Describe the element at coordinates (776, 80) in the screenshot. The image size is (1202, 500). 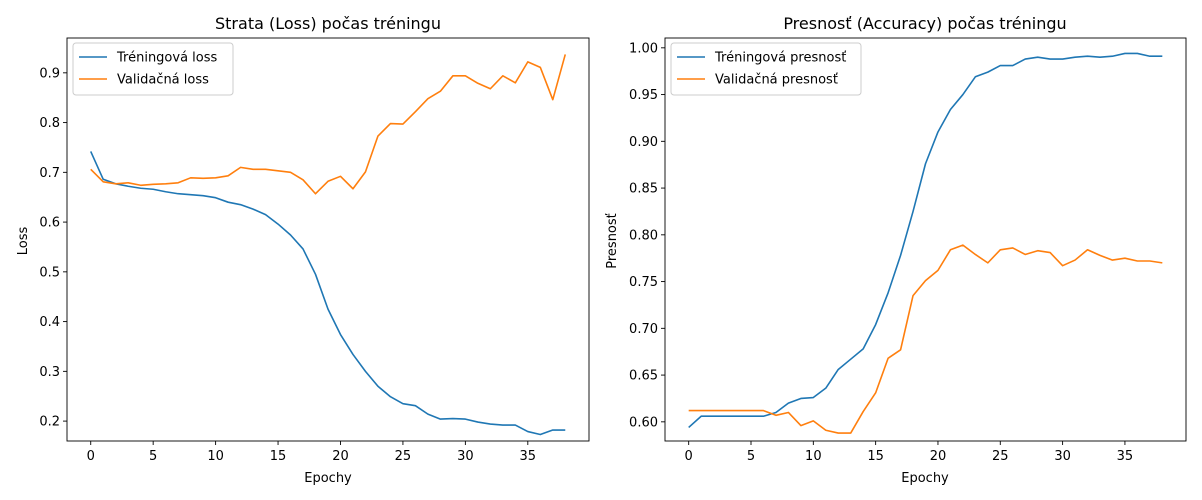
I see `accuracy-legend-label-2: Validačná presnosť` at that location.